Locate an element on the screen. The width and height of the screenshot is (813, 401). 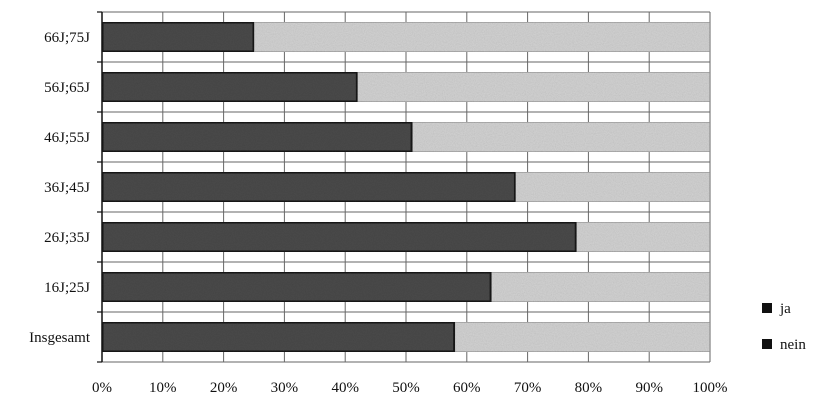
x-tick-label: 60% is located at coordinates (467, 388).